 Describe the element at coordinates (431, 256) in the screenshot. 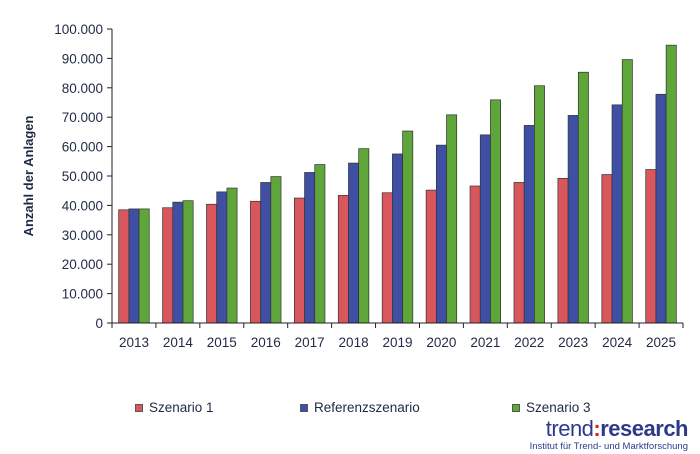

I see `bar-szenario-1-2020` at that location.